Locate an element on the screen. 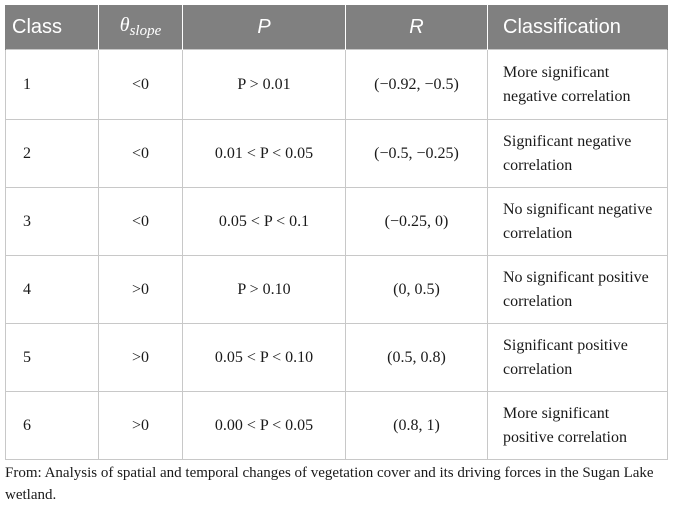  cell-p: 0.00 < P < 0.05 is located at coordinates (264, 425).